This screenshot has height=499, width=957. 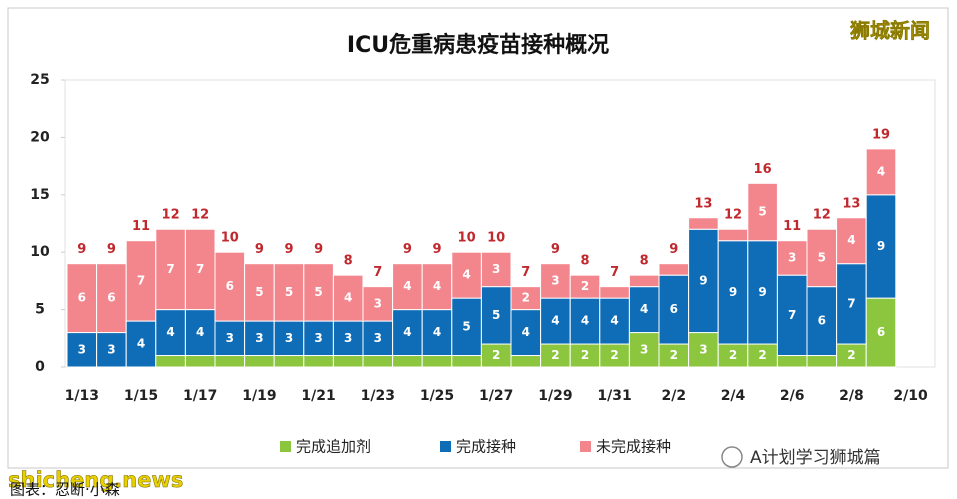 I want to click on x-tick-label: 1/21, so click(x=318, y=396).